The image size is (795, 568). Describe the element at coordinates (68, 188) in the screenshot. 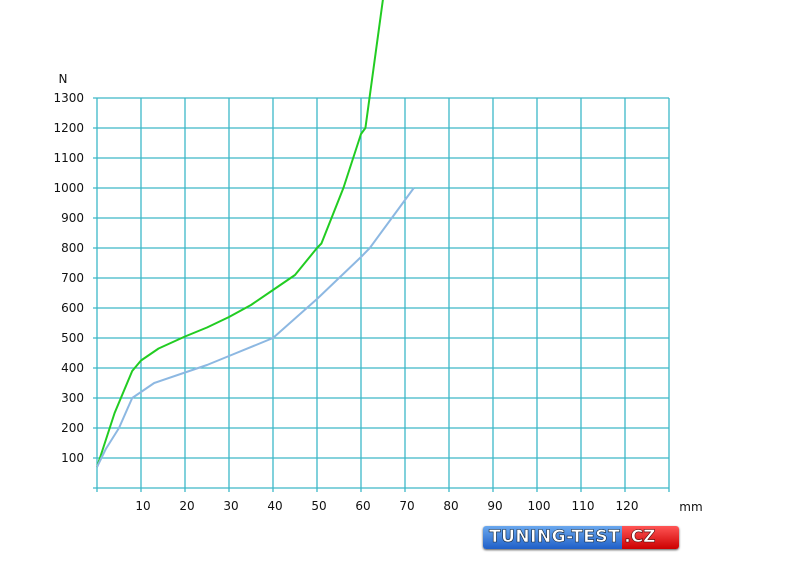

I see `y-tick-label: 1000` at that location.